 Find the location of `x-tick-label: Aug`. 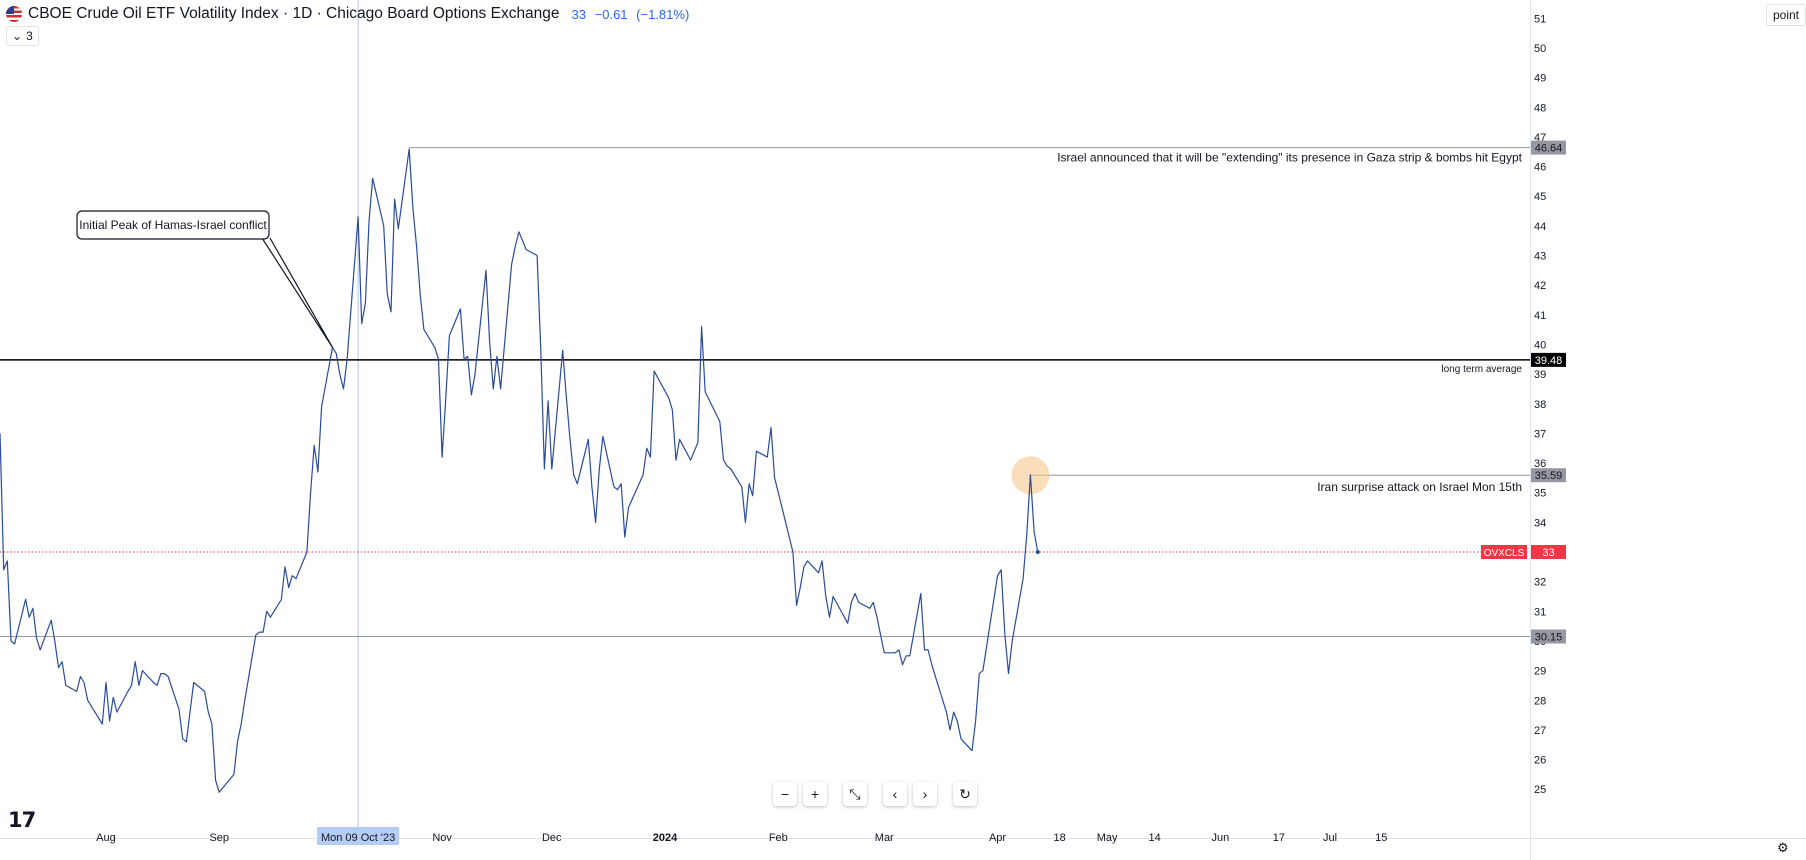

x-tick-label: Aug is located at coordinates (106, 838).